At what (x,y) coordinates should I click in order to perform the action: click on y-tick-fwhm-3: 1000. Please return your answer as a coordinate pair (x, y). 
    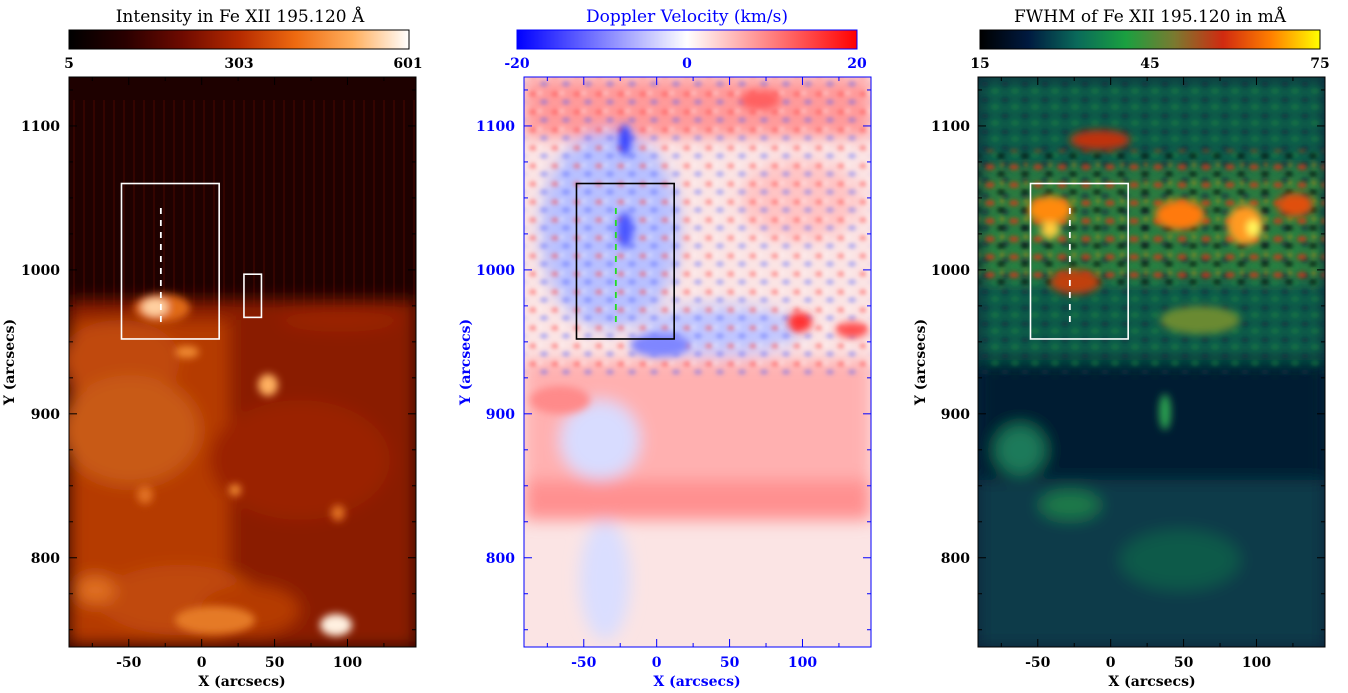
    Looking at the image, I should click on (950, 271).